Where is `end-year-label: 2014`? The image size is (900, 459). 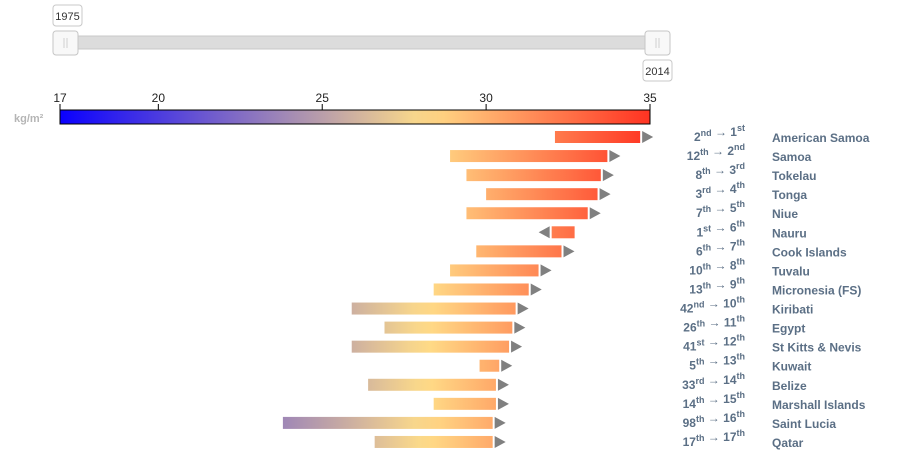 end-year-label: 2014 is located at coordinates (657, 72).